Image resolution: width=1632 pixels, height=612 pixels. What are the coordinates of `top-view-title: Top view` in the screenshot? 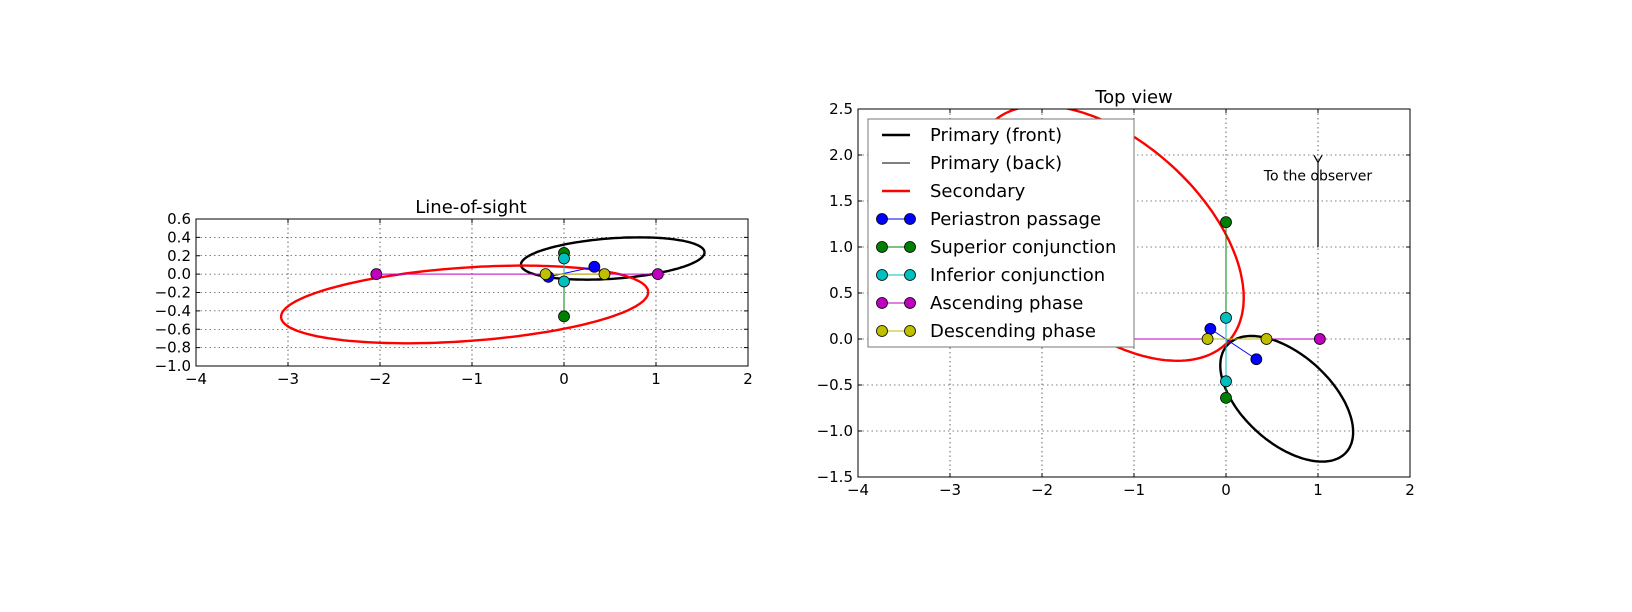 It's located at (1133, 97).